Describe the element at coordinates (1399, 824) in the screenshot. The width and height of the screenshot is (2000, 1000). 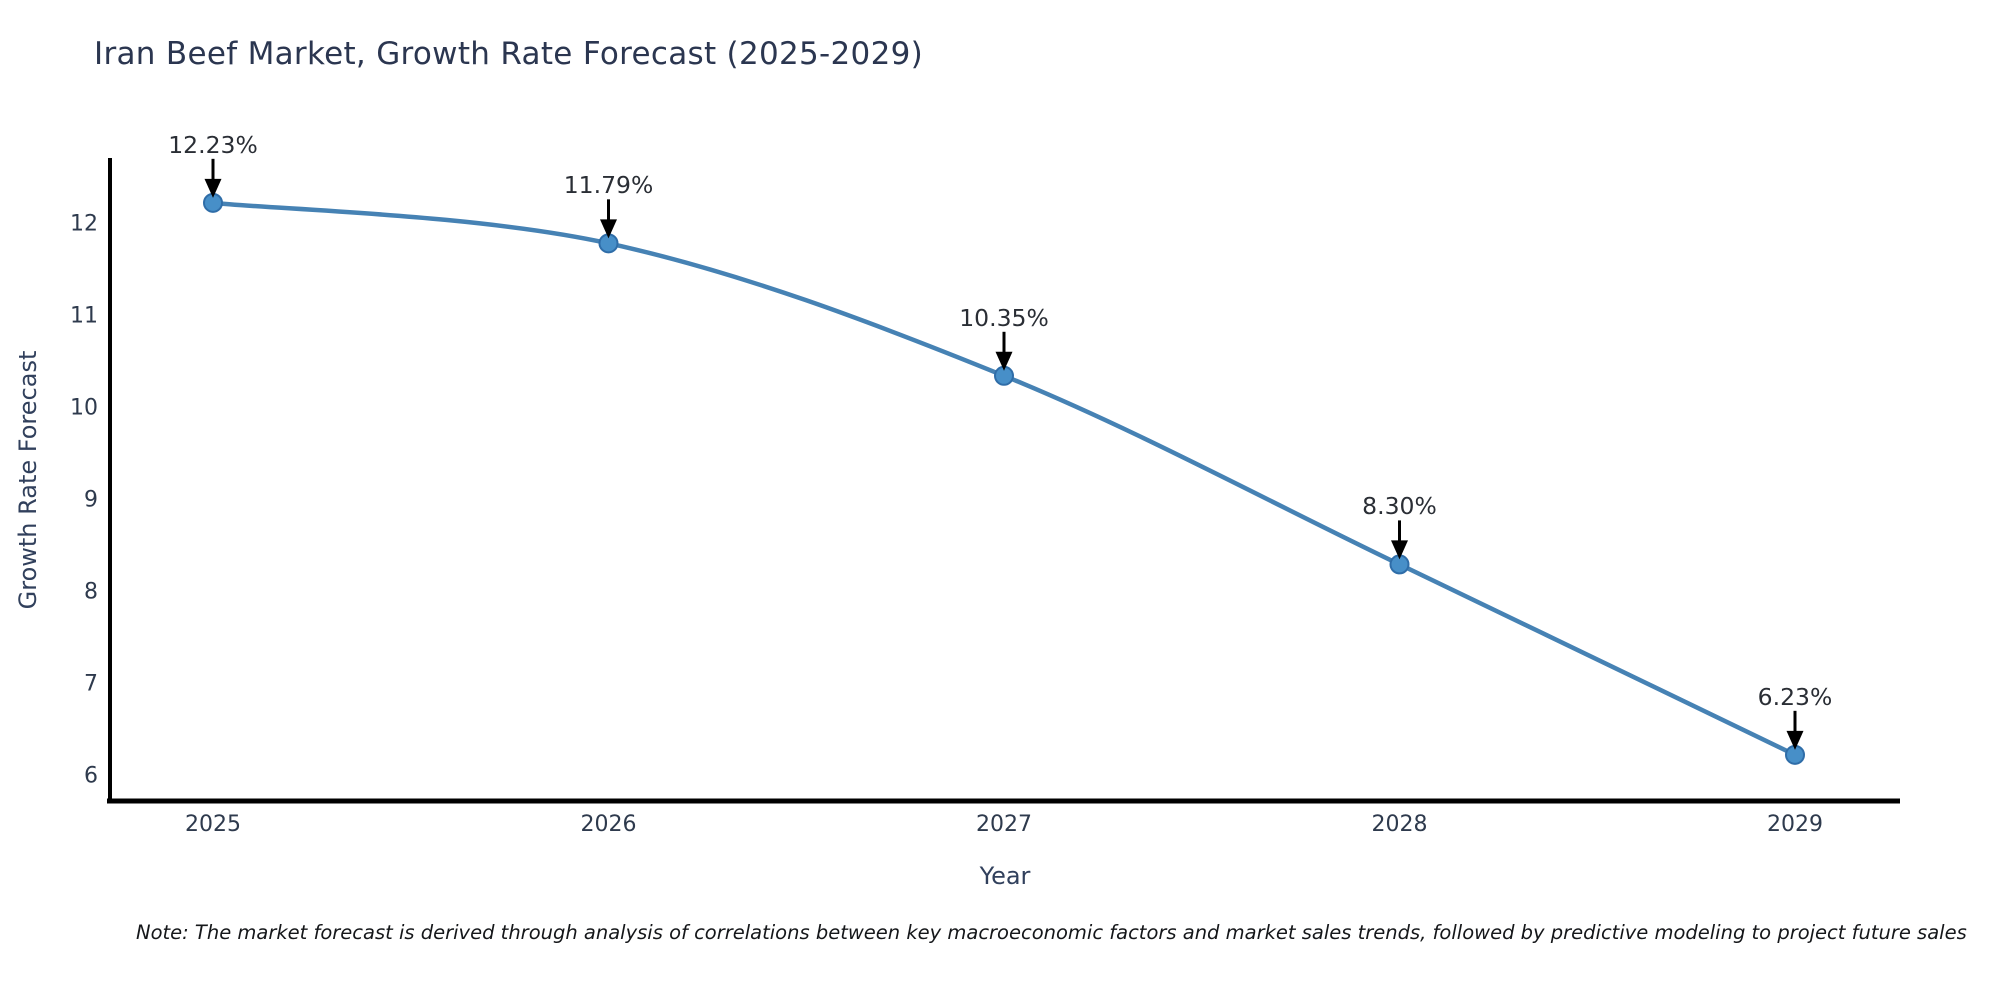
I see `x-tick-label: 2028` at that location.